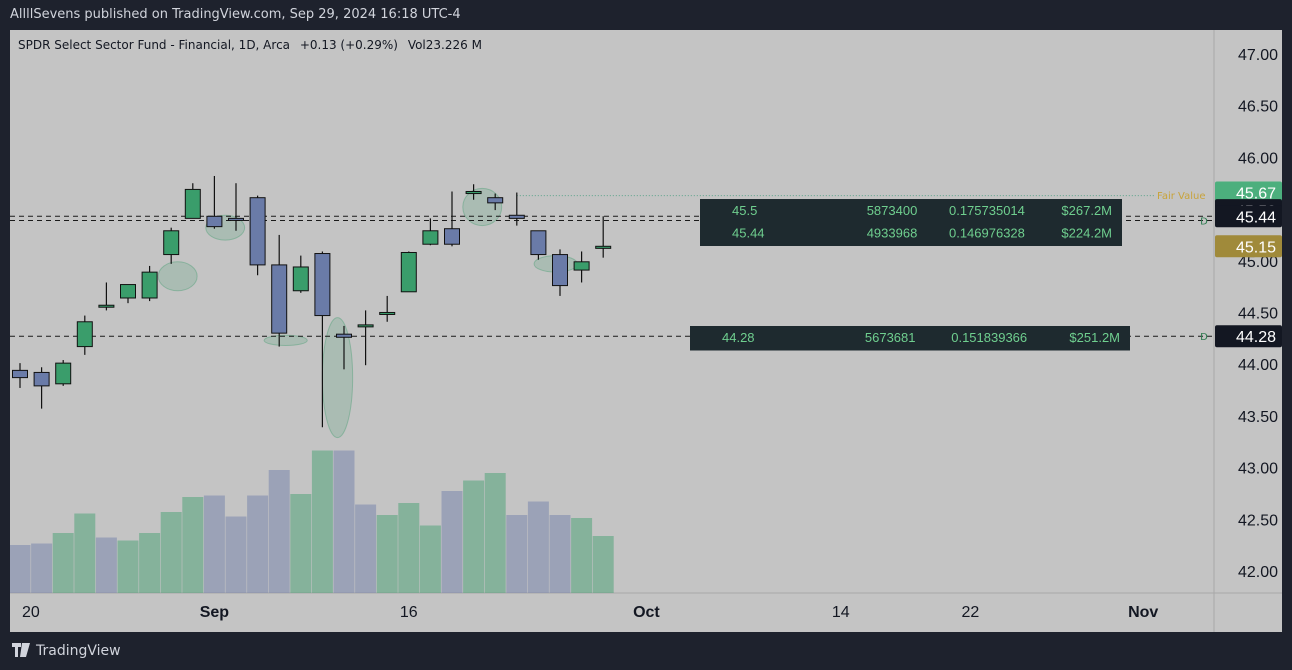 The width and height of the screenshot is (1292, 670). Describe the element at coordinates (890, 337) in the screenshot. I see `table-cell-volume: 5673681` at that location.